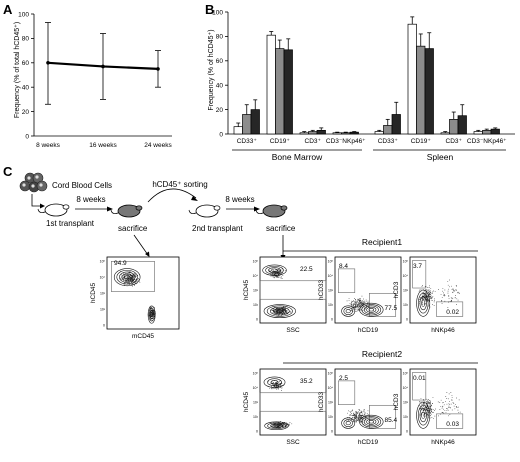 This screenshot has height=462, width=520. What do you see at coordinates (120, 263) in the screenshot?
I see `flow-plot-gate-value: 94.9` at bounding box center [120, 263].